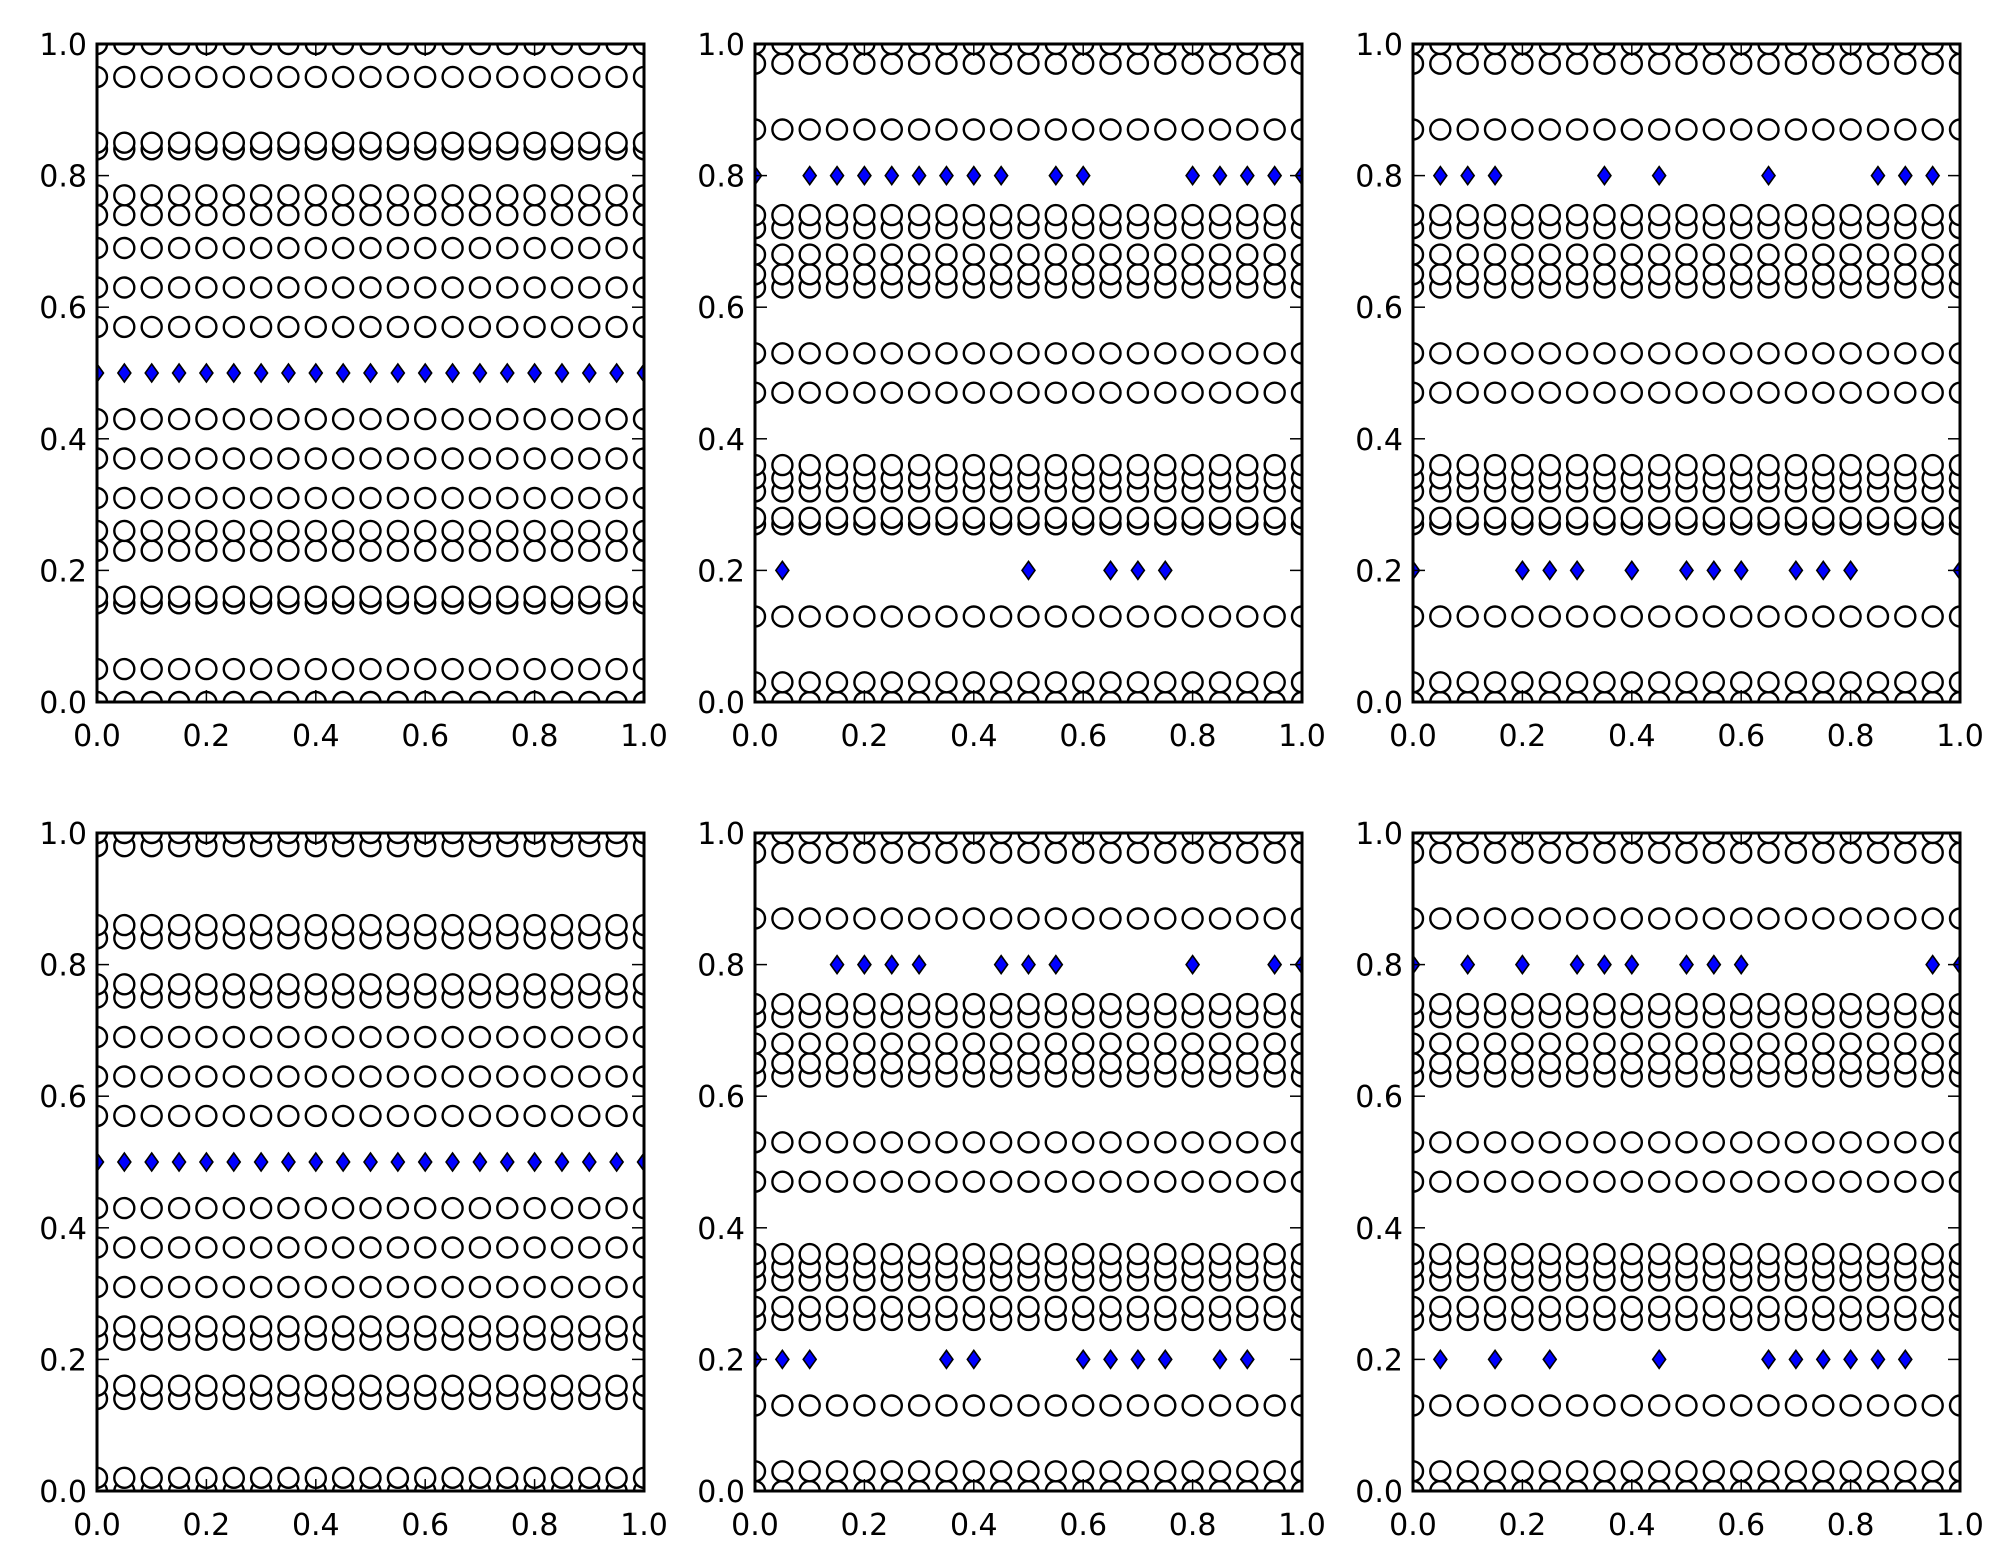 The width and height of the screenshot is (2004, 1565). Describe the element at coordinates (370, 373) in the screenshot. I see `axes-frame` at that location.